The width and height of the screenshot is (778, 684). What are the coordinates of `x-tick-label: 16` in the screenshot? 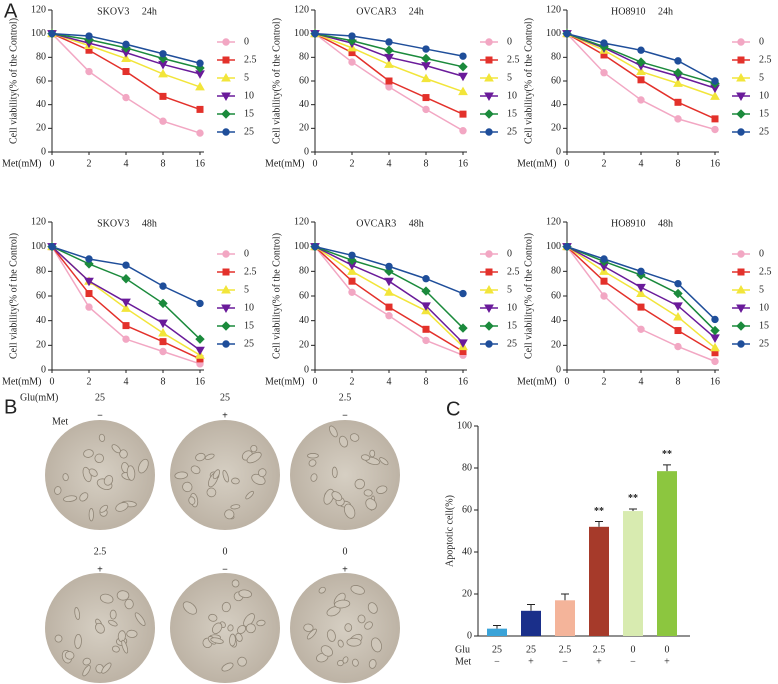 It's located at (200, 163).